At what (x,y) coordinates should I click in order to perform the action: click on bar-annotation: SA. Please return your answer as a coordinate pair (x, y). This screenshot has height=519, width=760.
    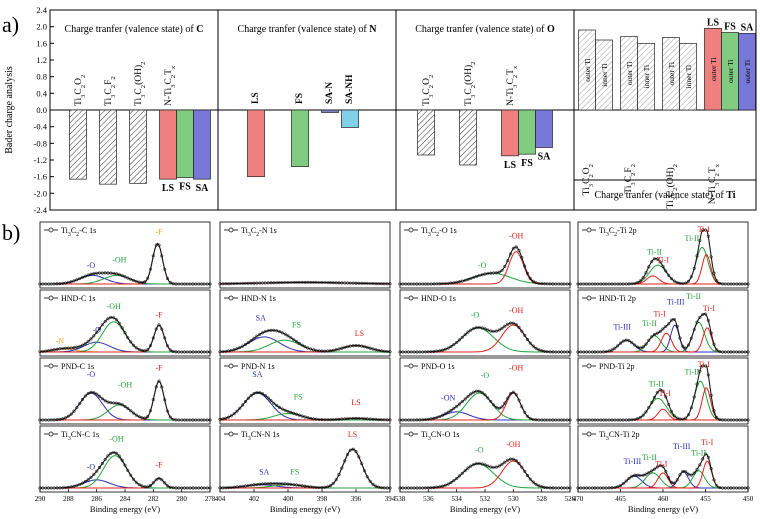
    Looking at the image, I should click on (545, 157).